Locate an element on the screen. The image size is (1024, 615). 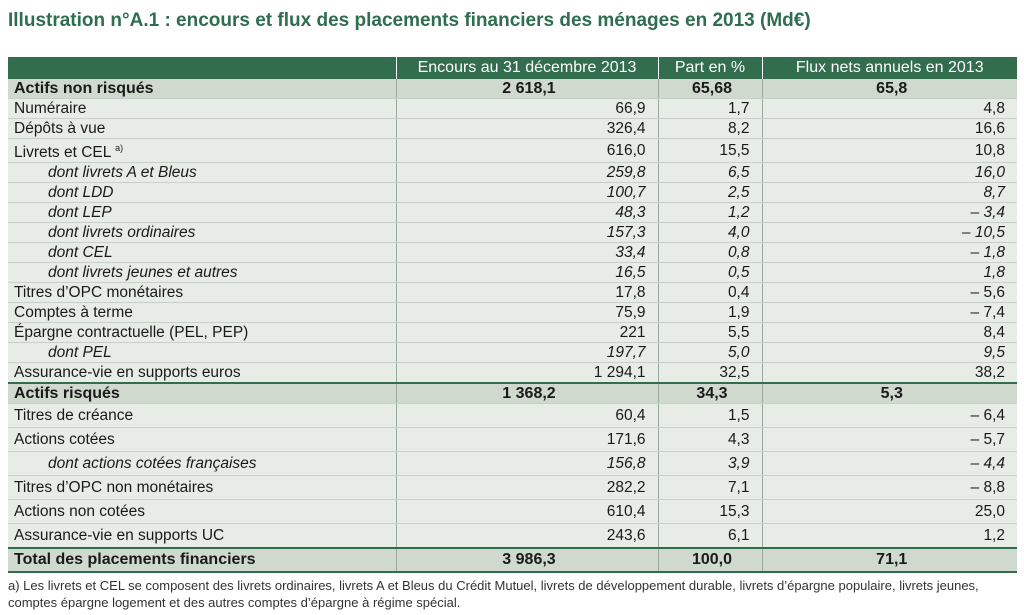
row-encours: 616,0 is located at coordinates (526, 150).